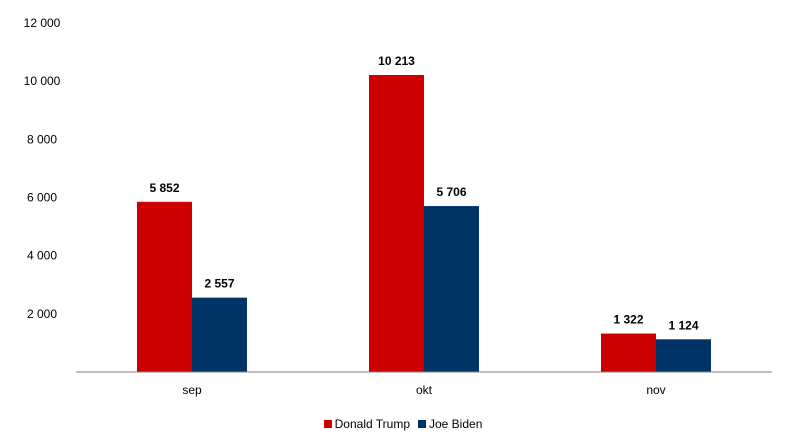  I want to click on legend-item-series-2: Joe Biden, so click(450, 424).